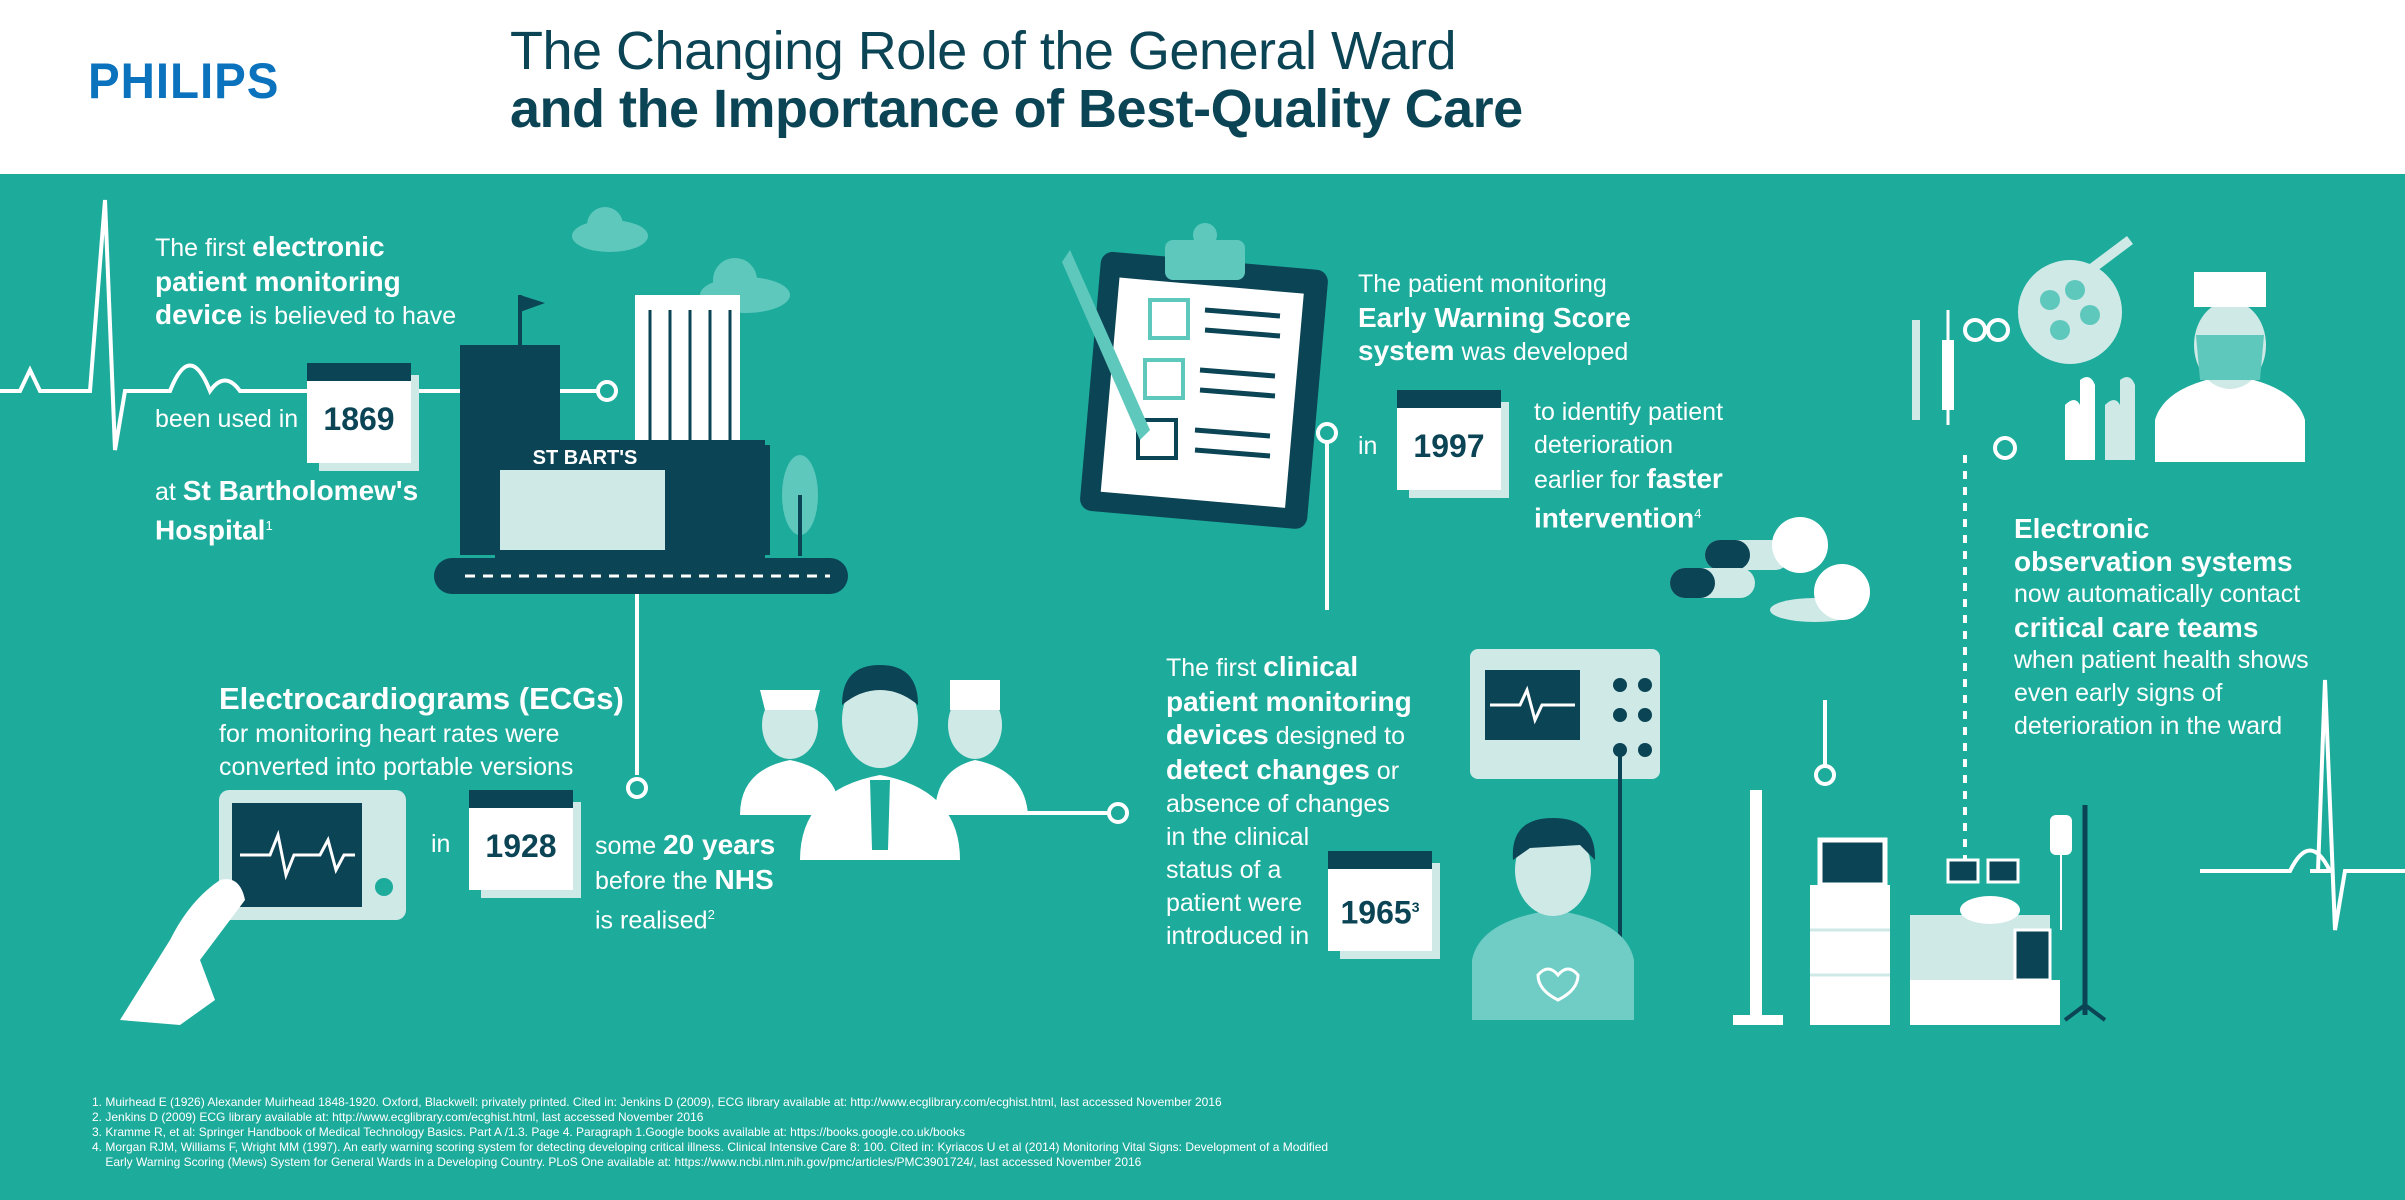 The image size is (2405, 1200). What do you see at coordinates (1553, 919) in the screenshot?
I see `nurse-figure-icon` at bounding box center [1553, 919].